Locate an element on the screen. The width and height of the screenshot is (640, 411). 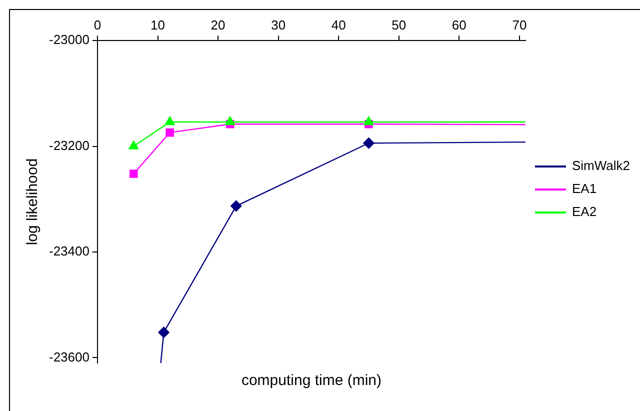
x-tick-label: 20 is located at coordinates (218, 24).